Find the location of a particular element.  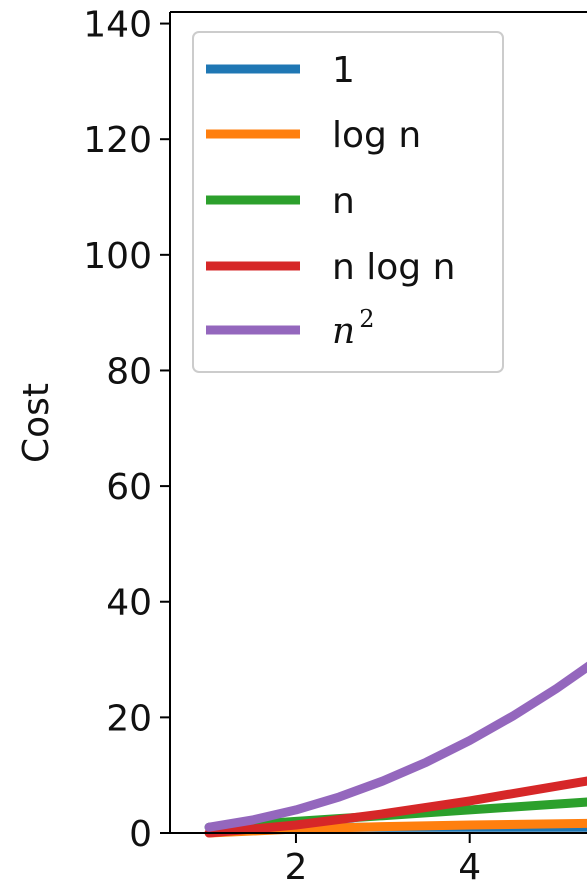

legend-label-1: log n is located at coordinates (376, 135).